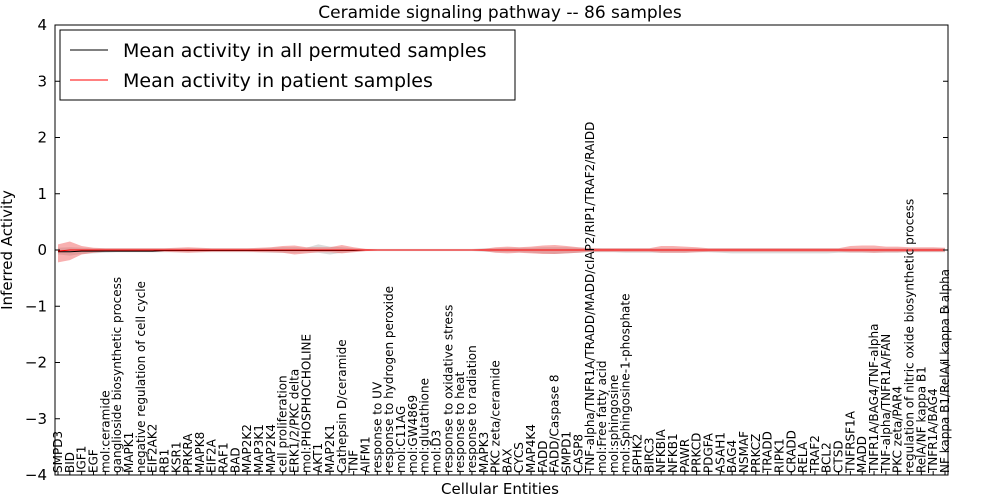  I want to click on x-tick-label: SMPD3, so click(58, 452).